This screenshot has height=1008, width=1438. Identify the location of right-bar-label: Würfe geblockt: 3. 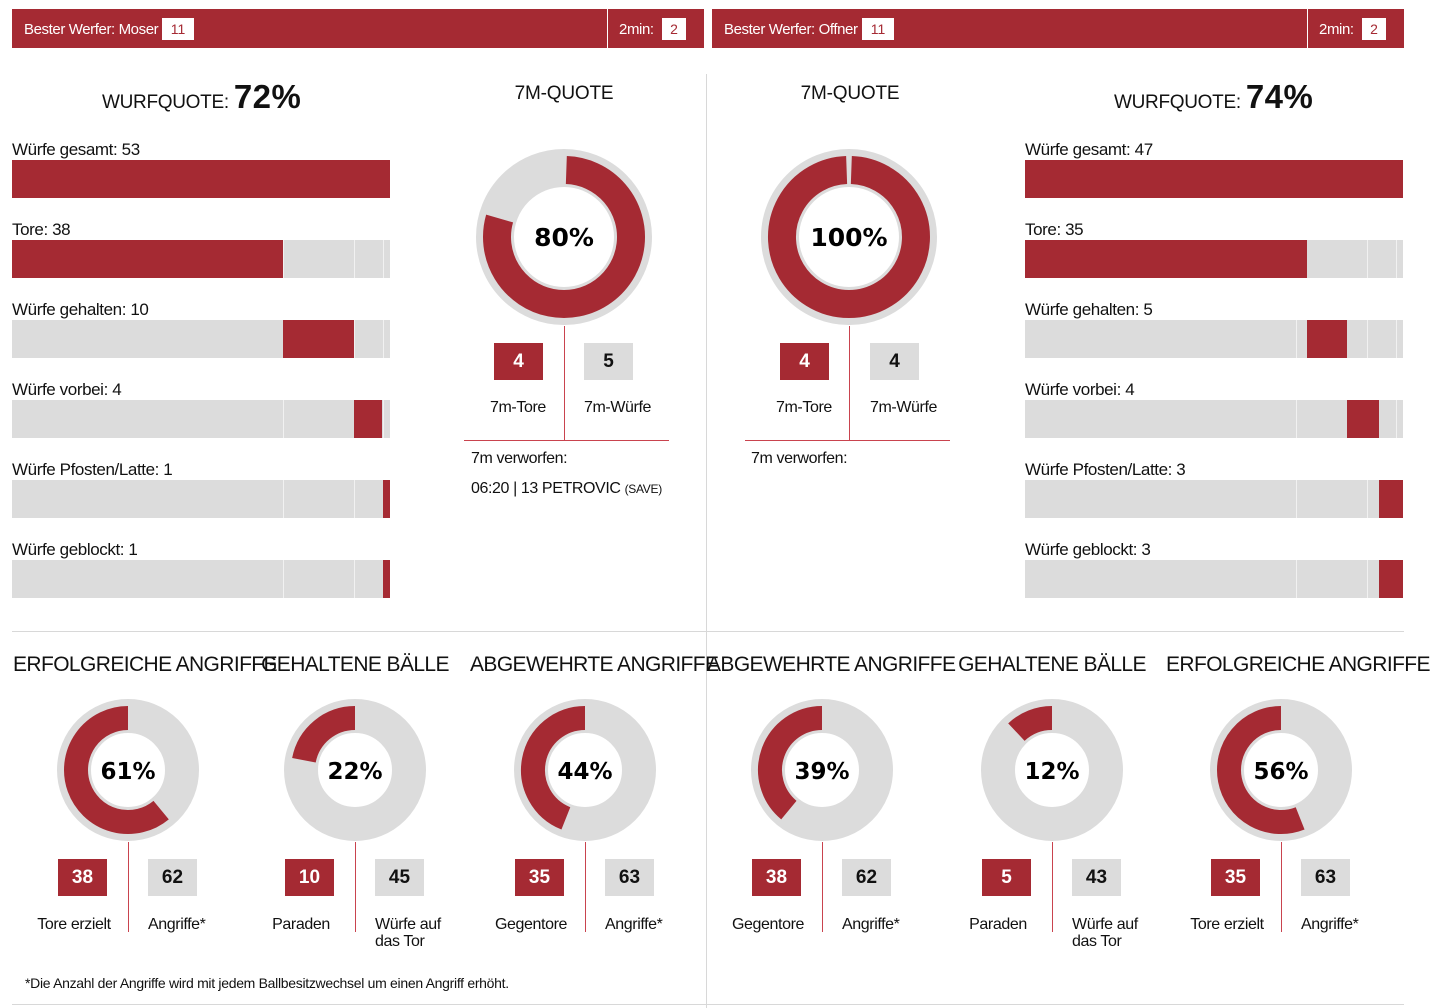
(1088, 549).